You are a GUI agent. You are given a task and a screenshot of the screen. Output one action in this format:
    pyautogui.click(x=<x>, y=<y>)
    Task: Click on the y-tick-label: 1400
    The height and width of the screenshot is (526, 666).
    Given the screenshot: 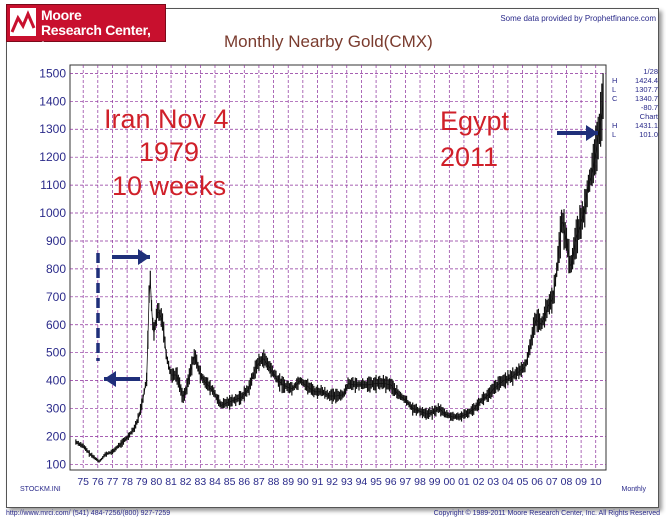 What is the action you would take?
    pyautogui.click(x=52, y=101)
    